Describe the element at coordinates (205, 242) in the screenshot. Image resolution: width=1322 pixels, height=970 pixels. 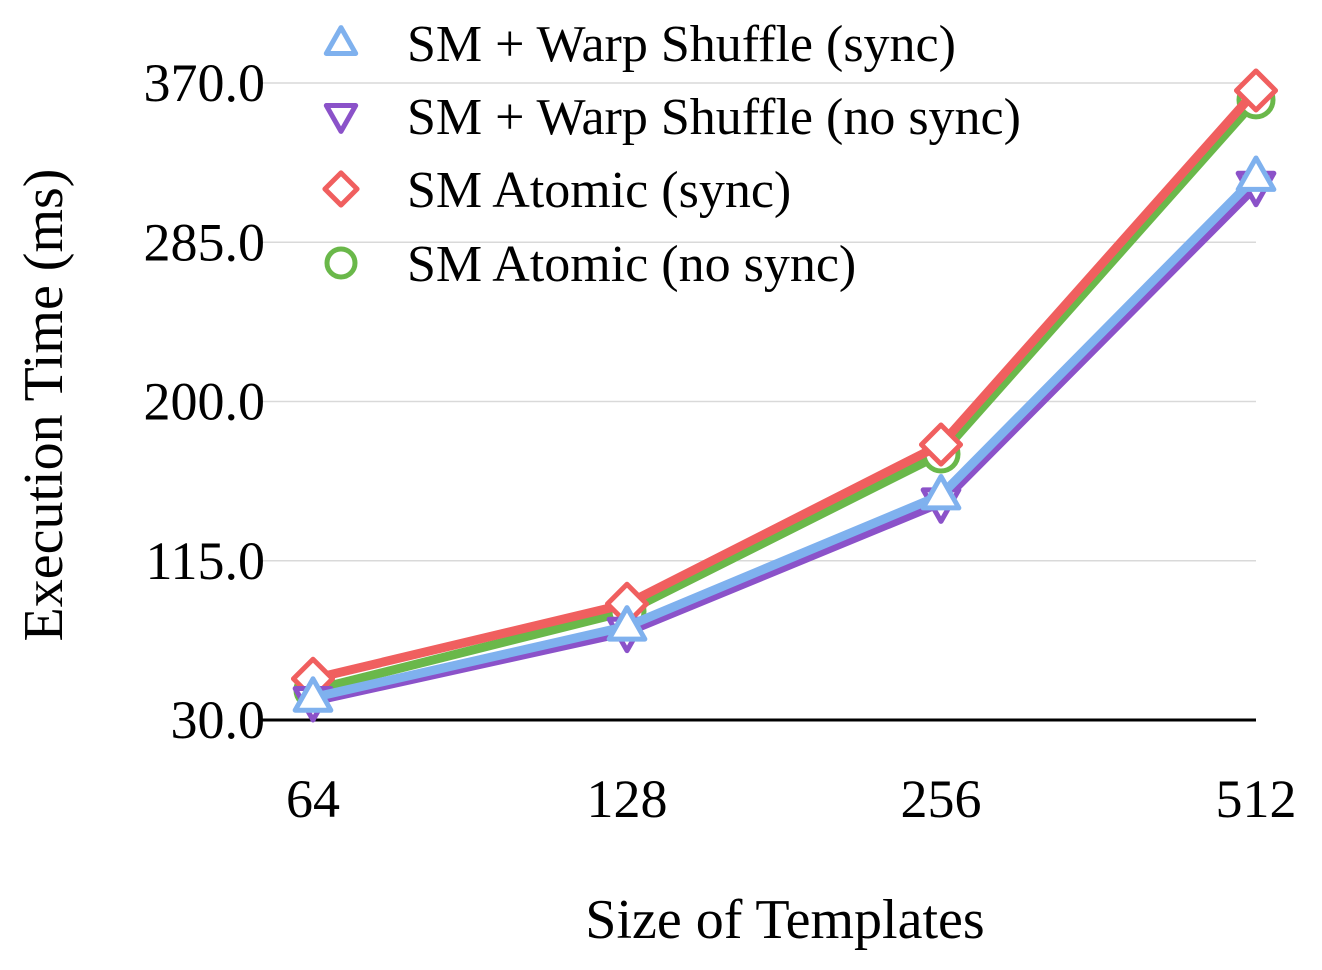
I see `y-tick-label: 285.0` at that location.